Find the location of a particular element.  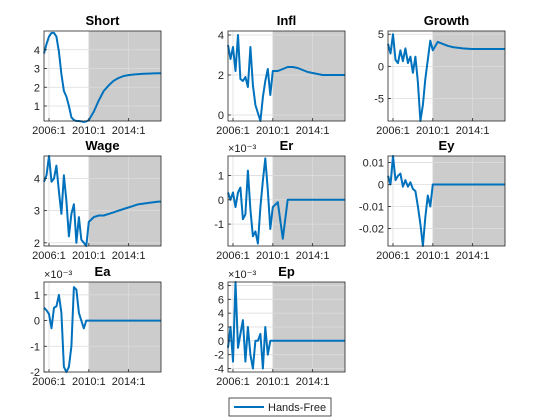

series-line-growth is located at coordinates (446, 77).